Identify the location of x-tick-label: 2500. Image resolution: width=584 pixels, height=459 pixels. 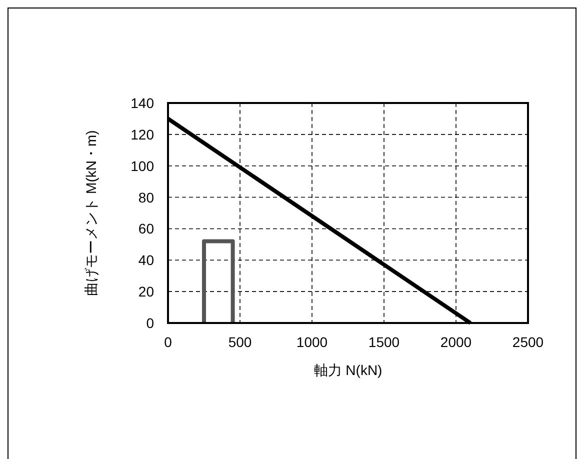
(528, 342).